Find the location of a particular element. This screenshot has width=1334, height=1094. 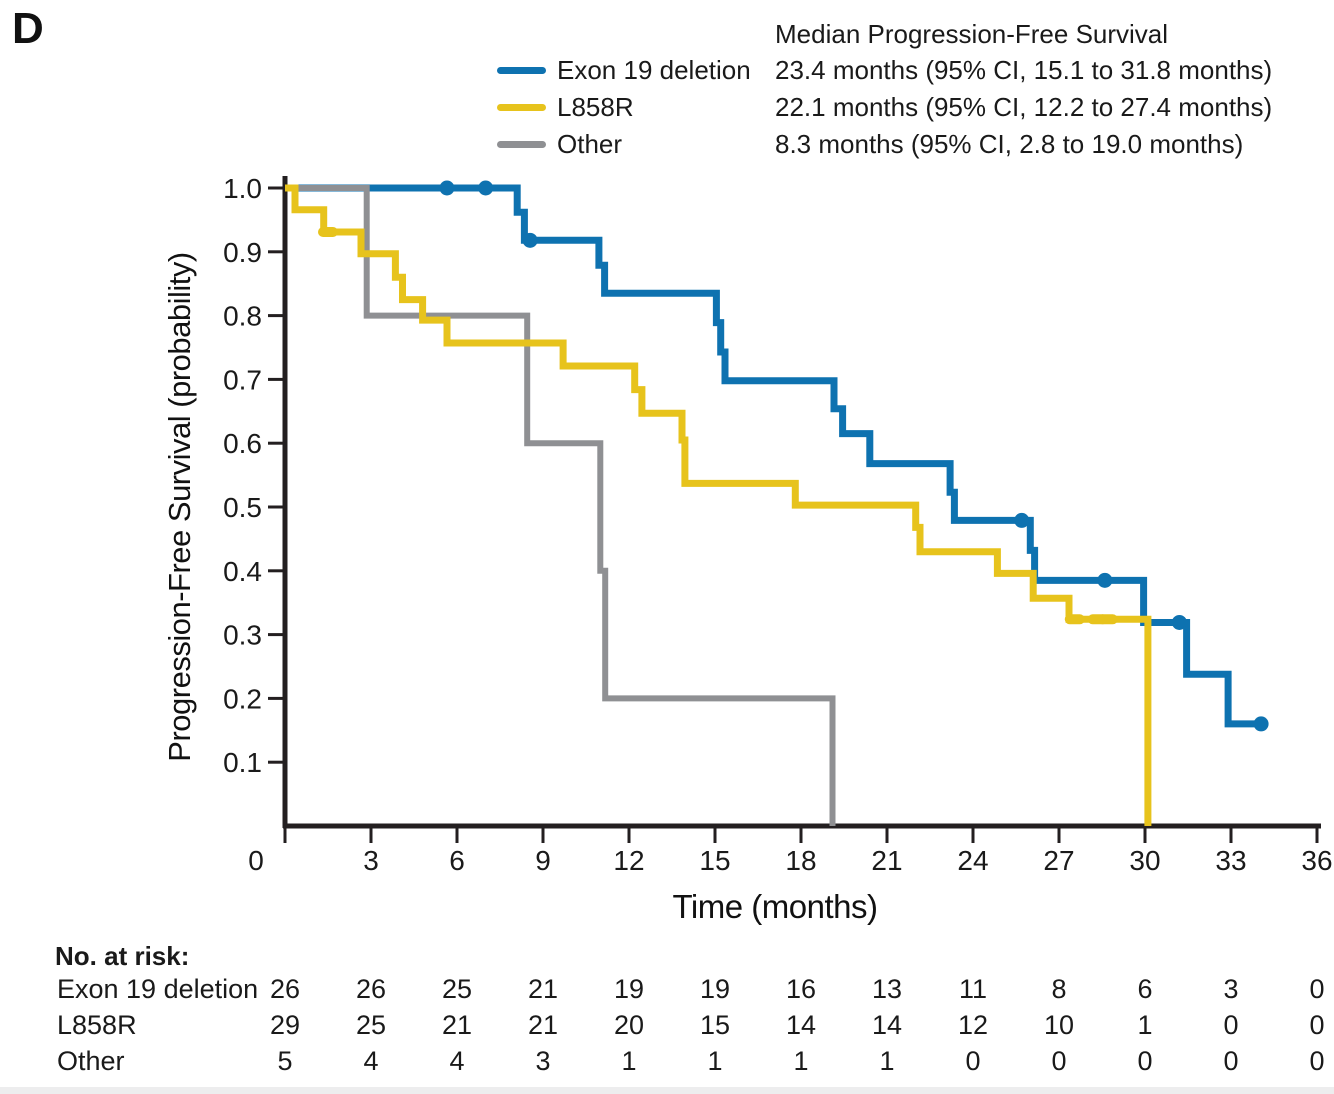

x-tick-label: 6 is located at coordinates (457, 860).